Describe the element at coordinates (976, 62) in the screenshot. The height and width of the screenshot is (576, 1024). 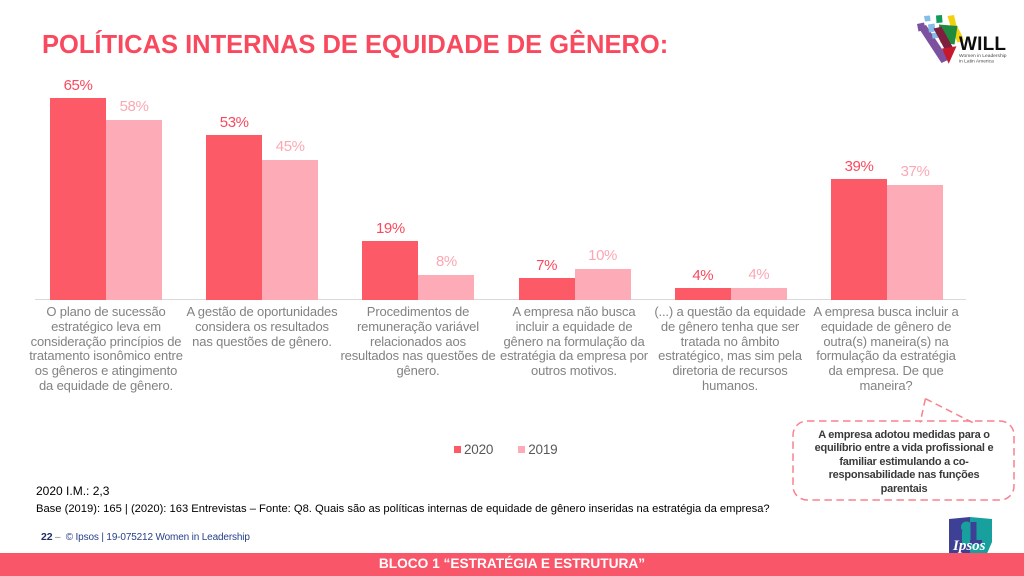
I see `svg-text: in Latin America` at that location.